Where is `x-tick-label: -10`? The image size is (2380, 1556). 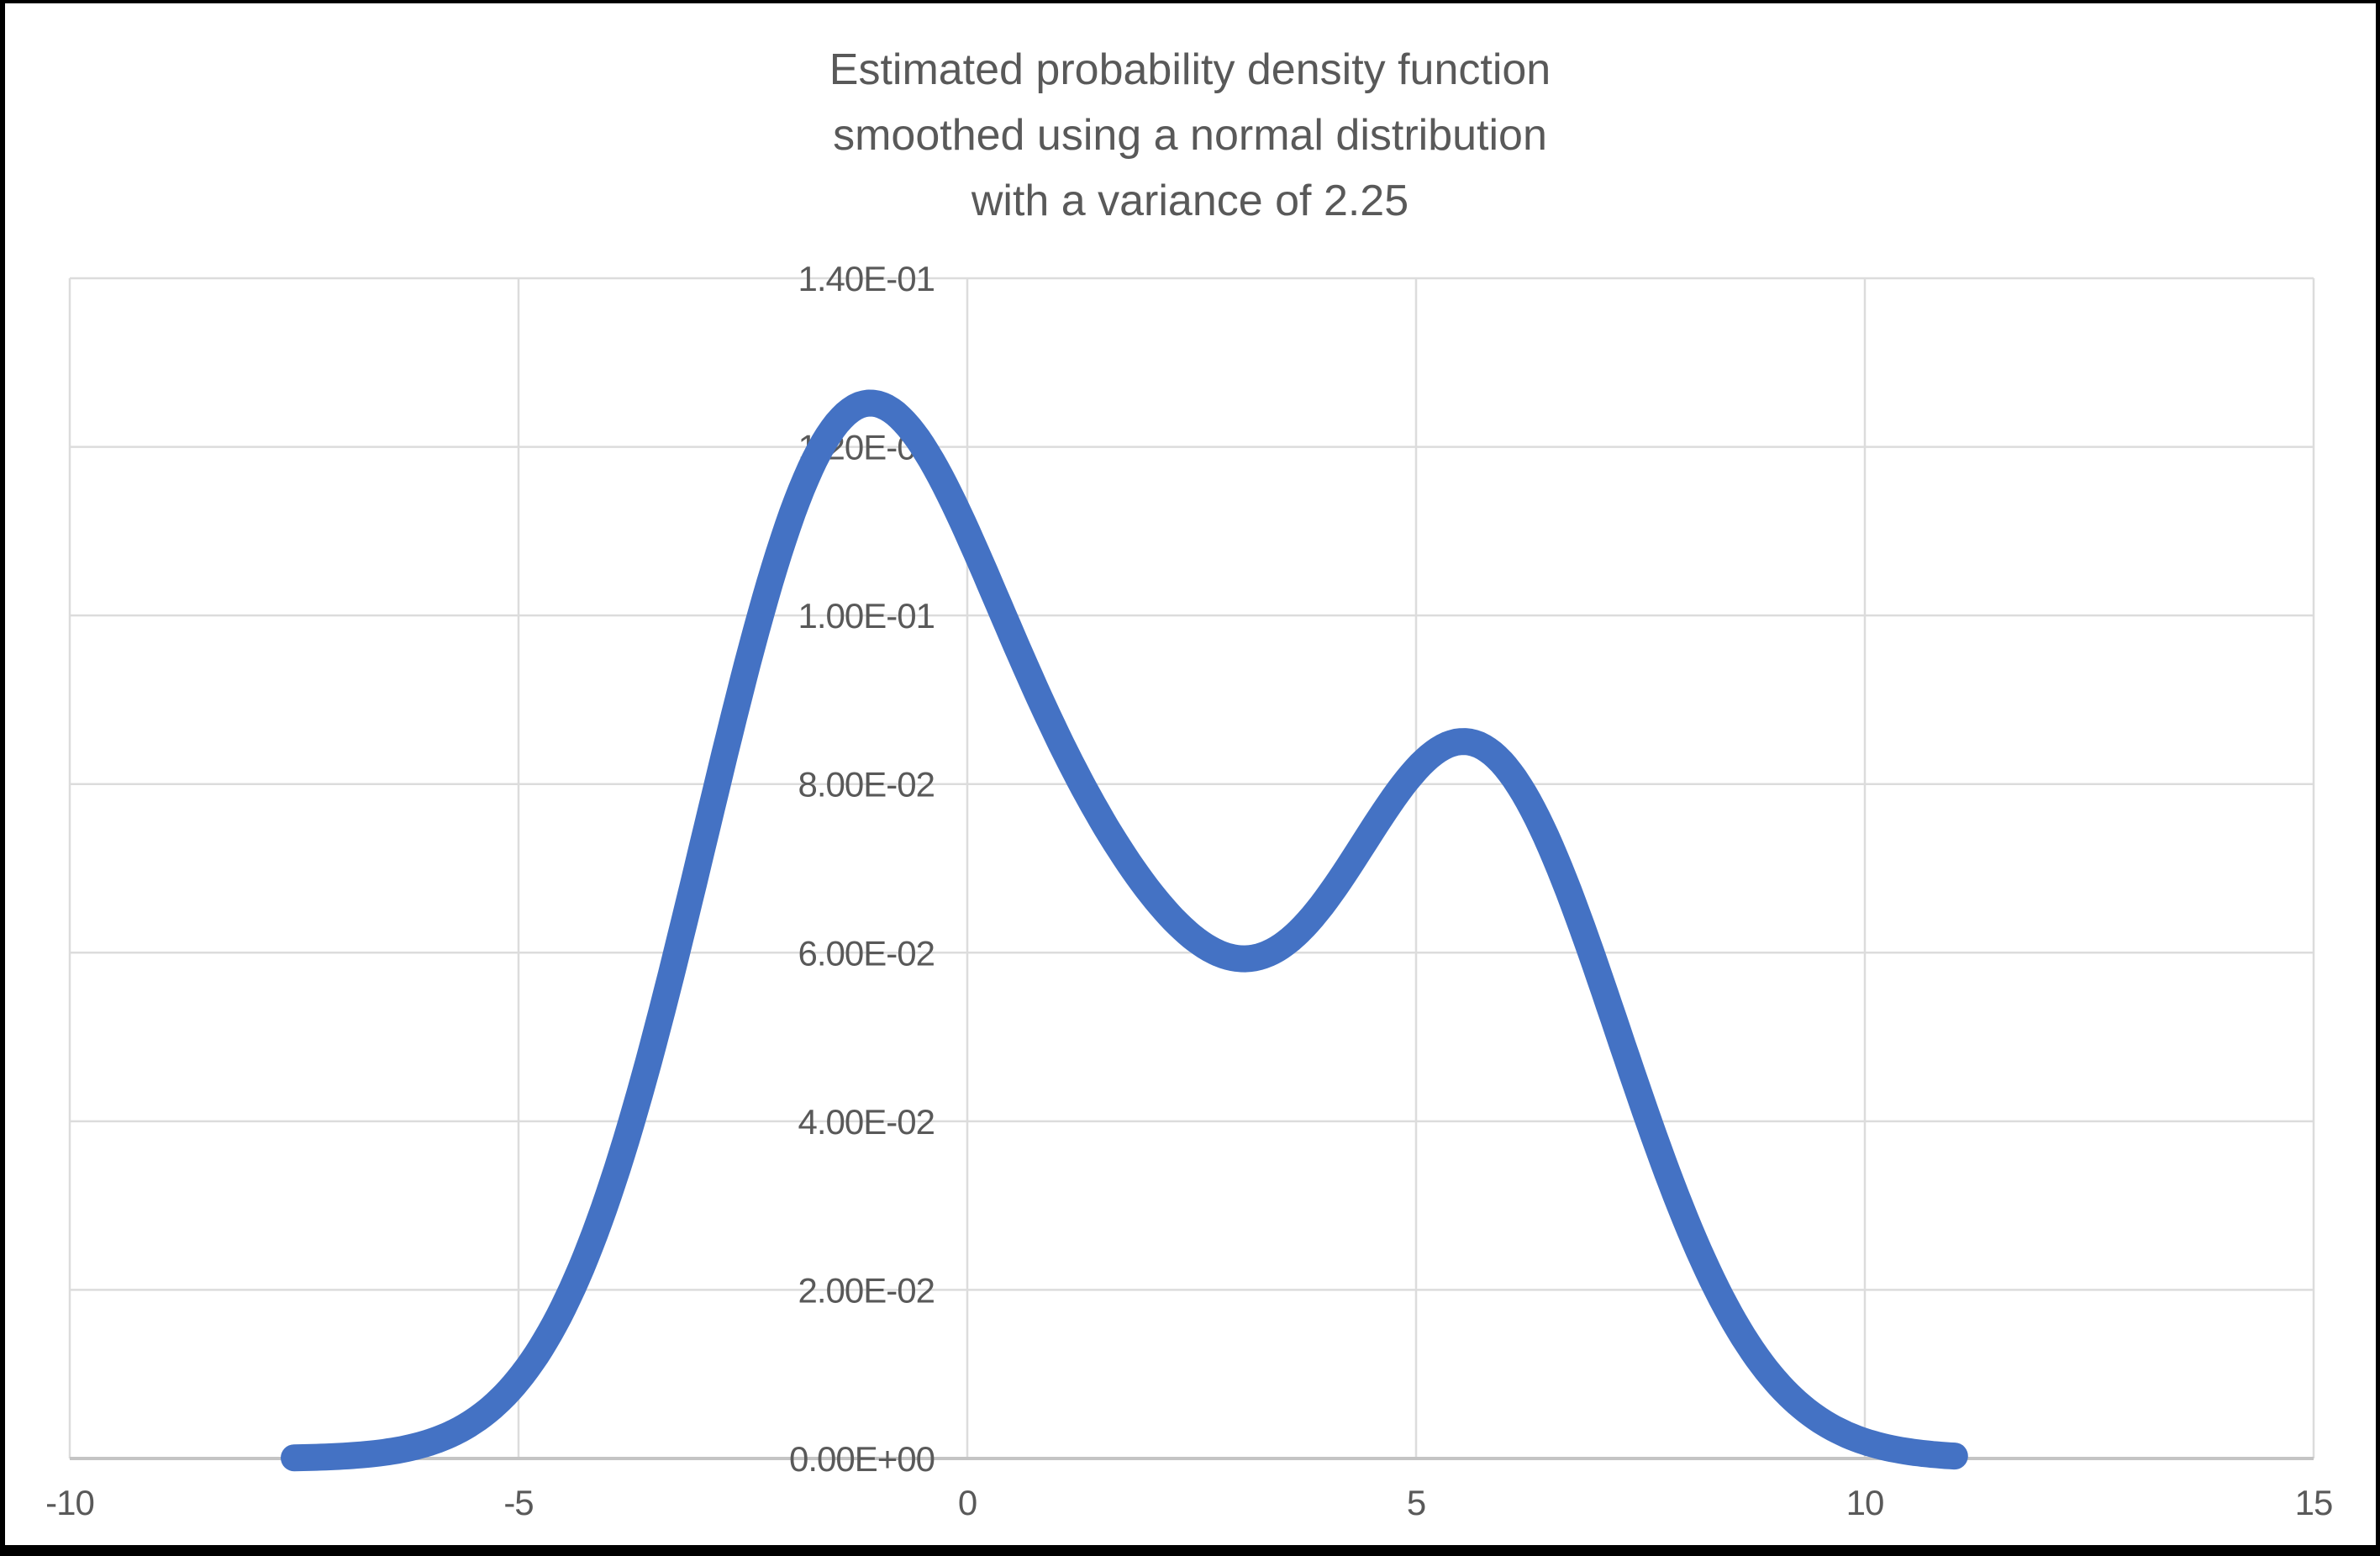
x-tick-label: -10 is located at coordinates (69, 1503).